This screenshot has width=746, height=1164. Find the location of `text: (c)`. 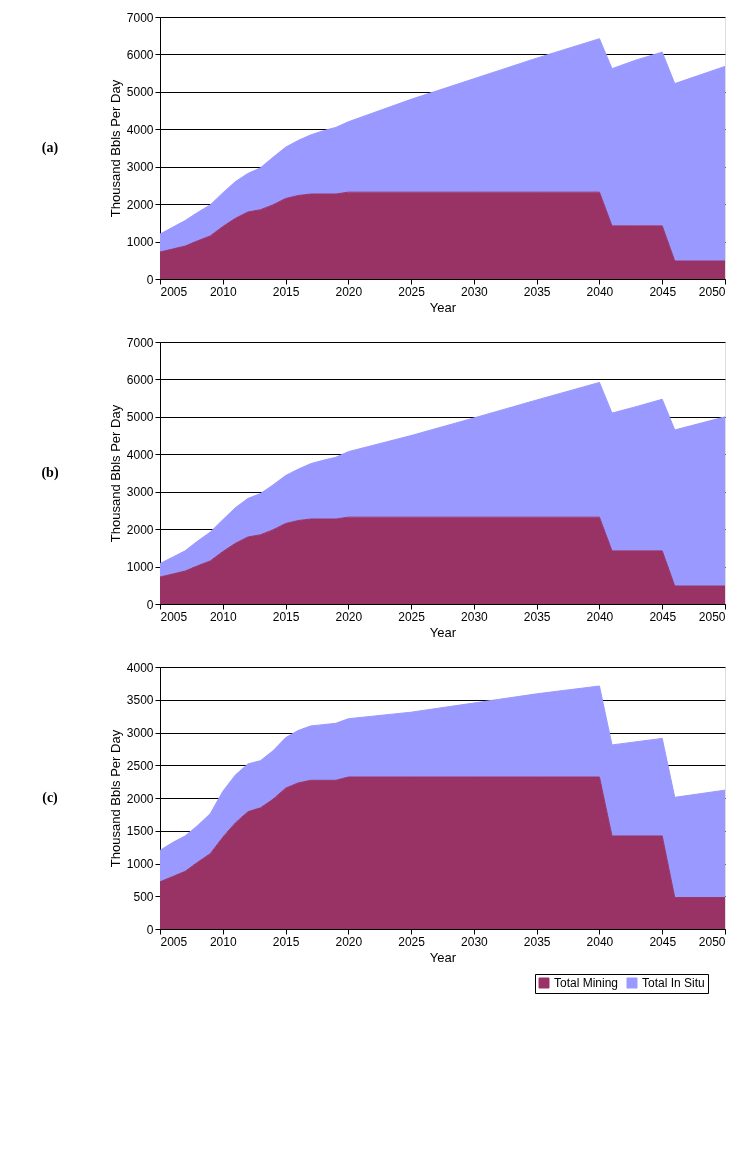

text: (c) is located at coordinates (50, 798).